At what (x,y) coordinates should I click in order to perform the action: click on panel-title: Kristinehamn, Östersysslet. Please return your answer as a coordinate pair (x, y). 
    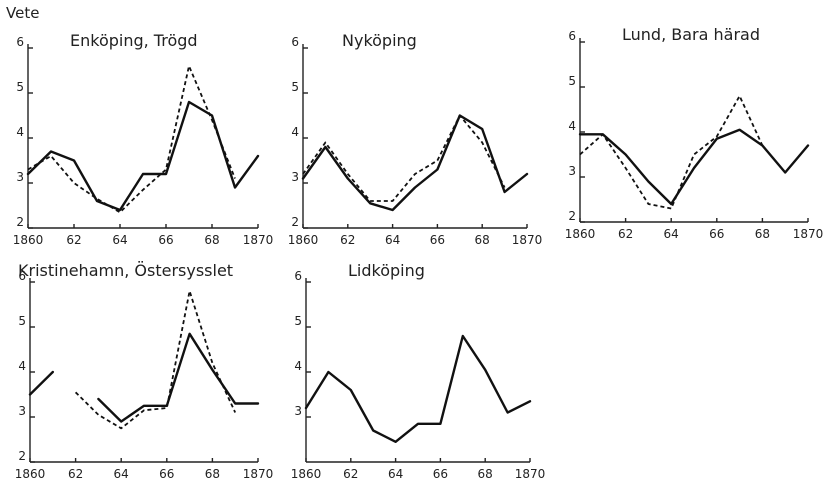
    Looking at the image, I should click on (125, 270).